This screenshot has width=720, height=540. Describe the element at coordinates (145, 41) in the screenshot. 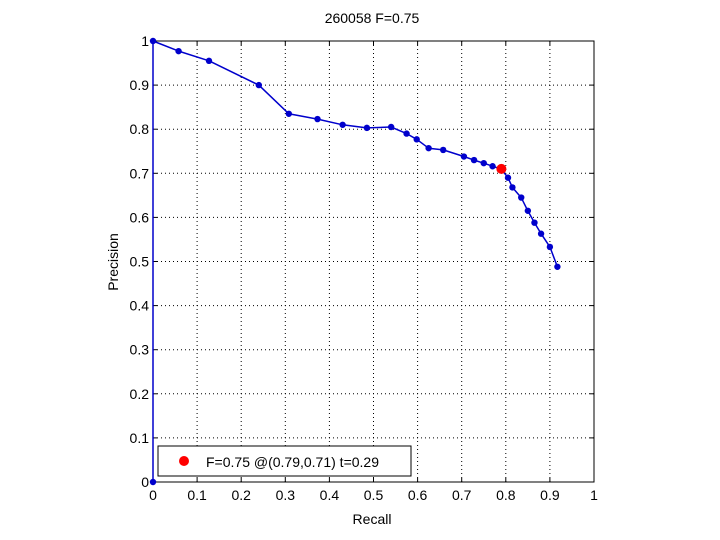

I see `y-tick-label: 1` at that location.